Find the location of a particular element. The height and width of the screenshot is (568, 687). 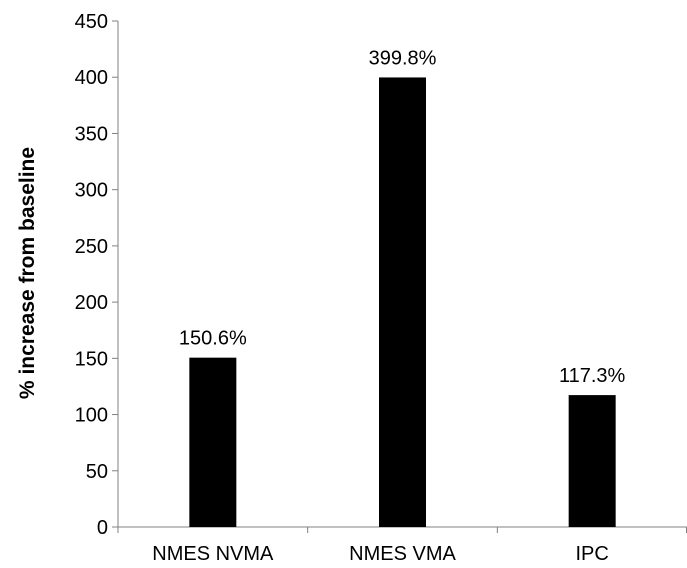

y-axis-title: % increase from baseline is located at coordinates (27, 273).